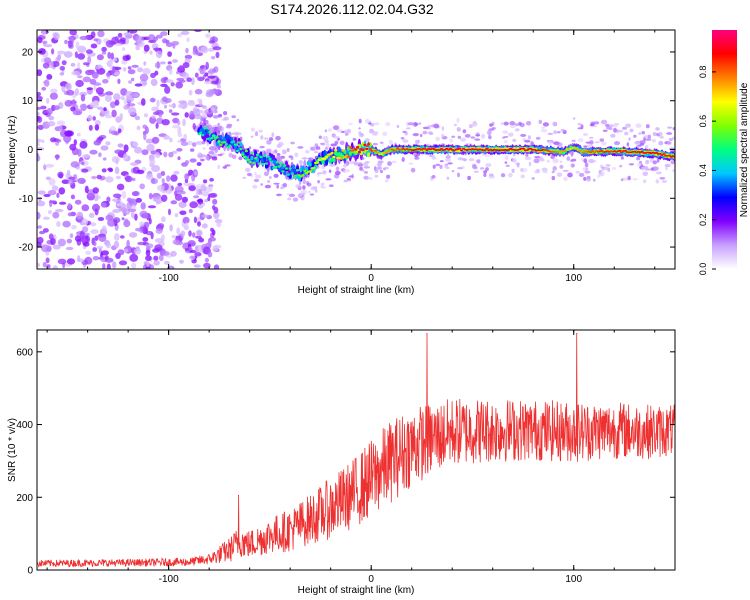  Describe the element at coordinates (30, 150) in the screenshot. I see `spectrogram-ytick-label: 0` at that location.